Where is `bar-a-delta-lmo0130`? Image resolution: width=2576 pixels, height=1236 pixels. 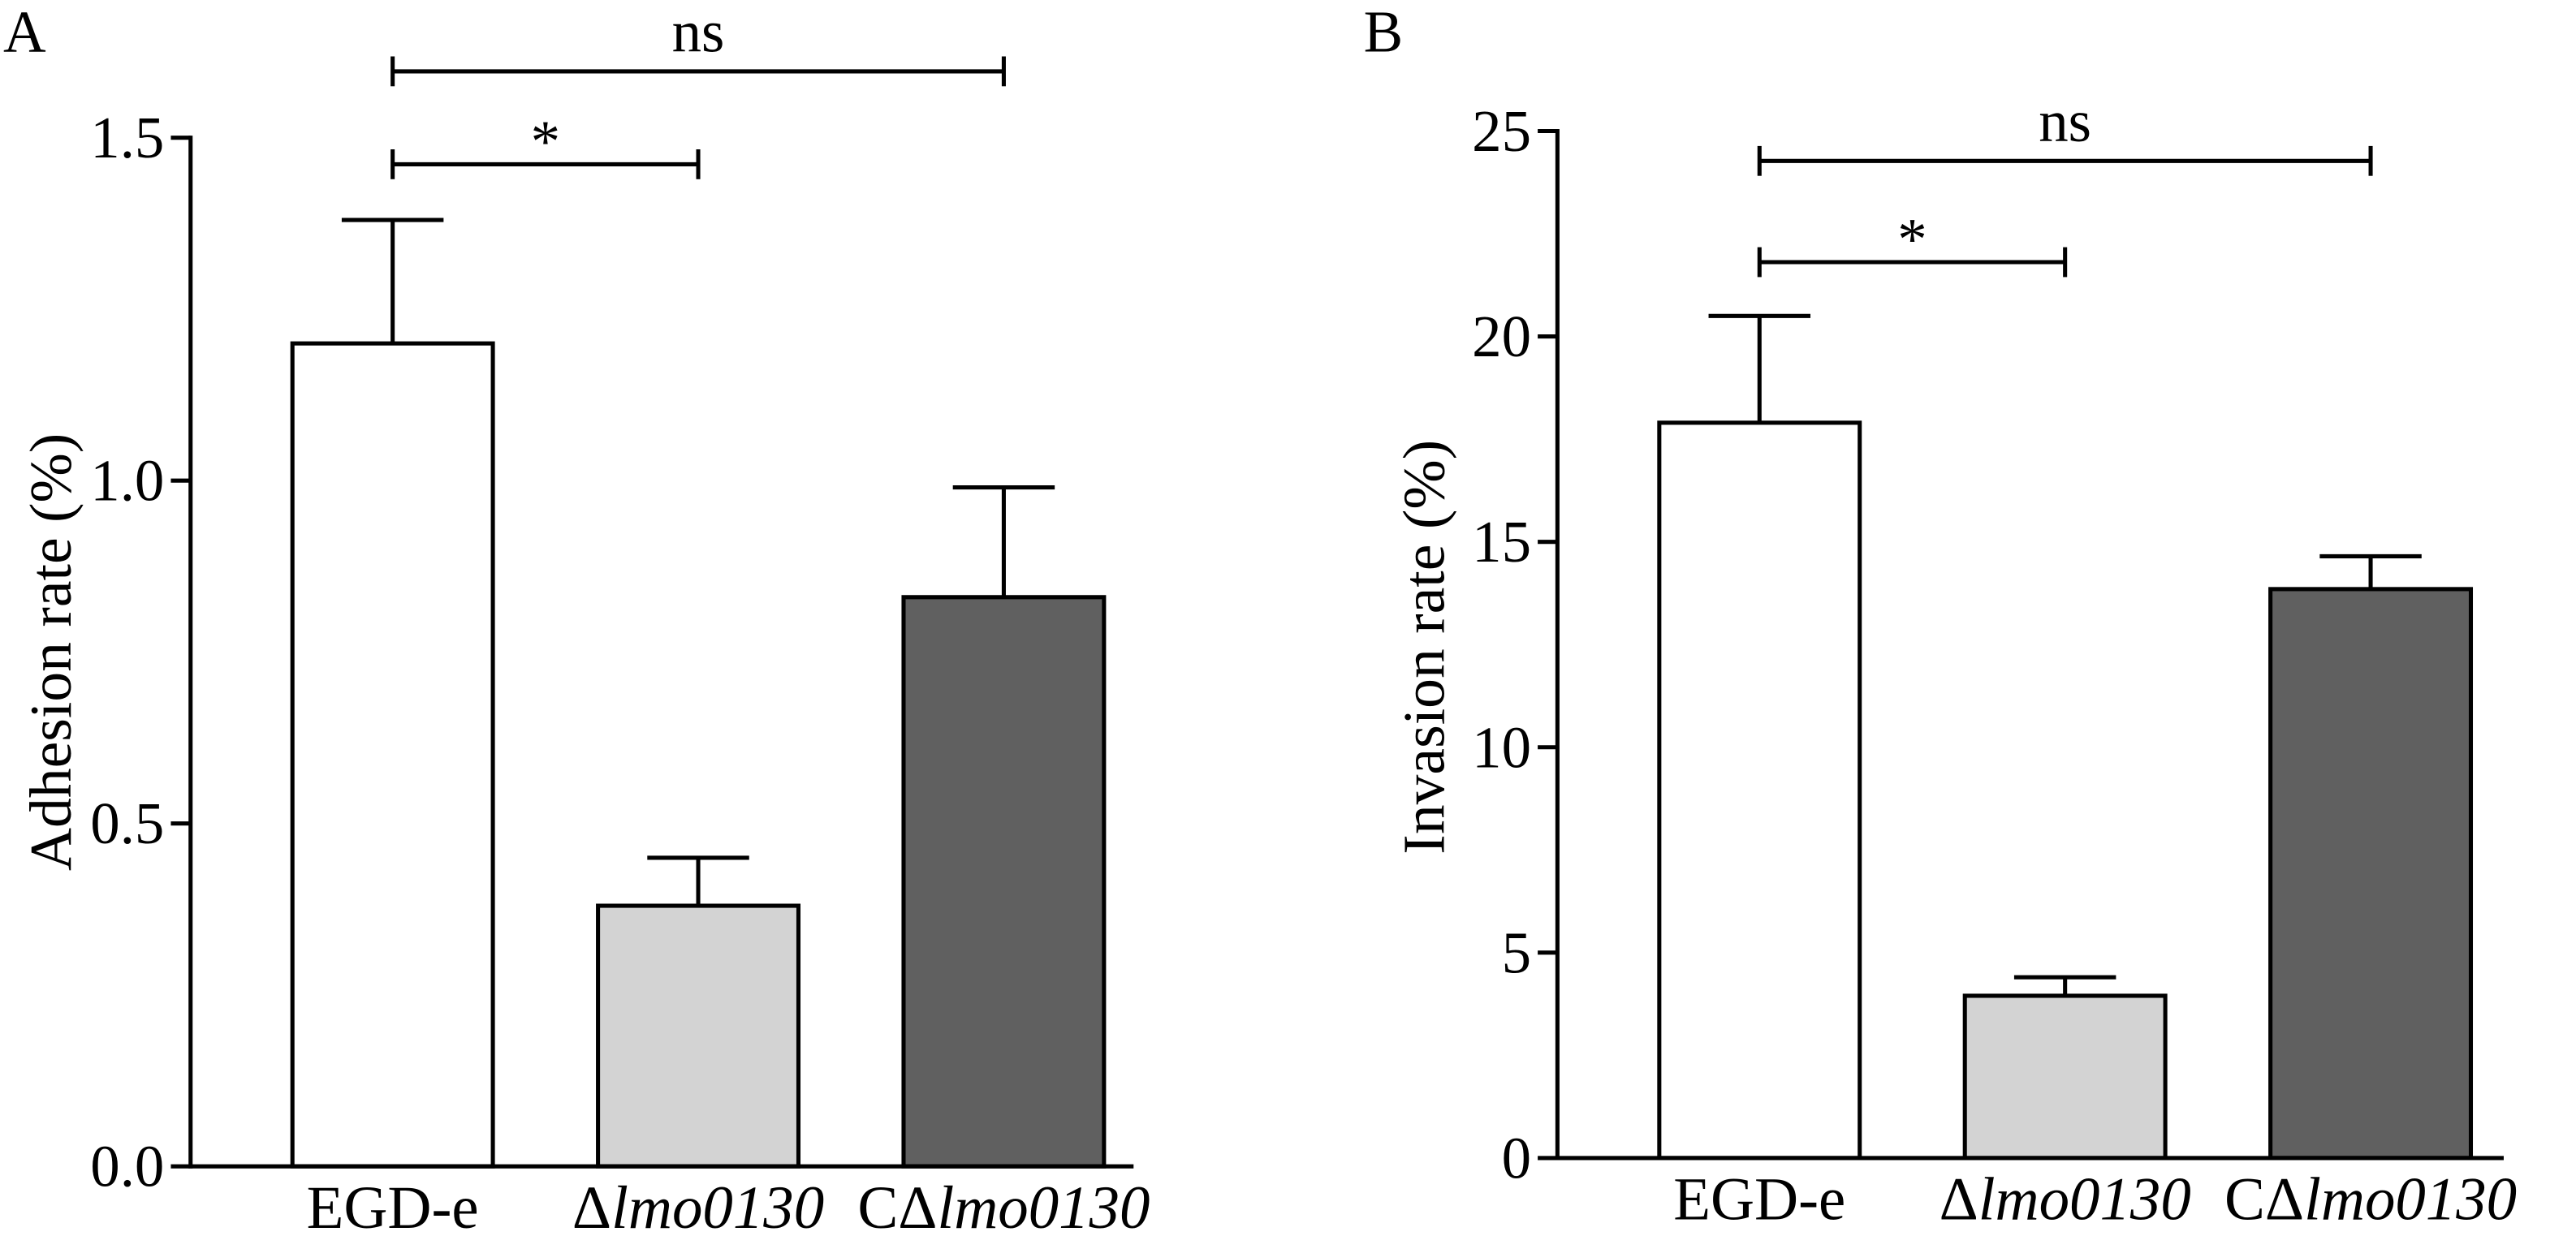
bar-a-delta-lmo0130 is located at coordinates (698, 1036).